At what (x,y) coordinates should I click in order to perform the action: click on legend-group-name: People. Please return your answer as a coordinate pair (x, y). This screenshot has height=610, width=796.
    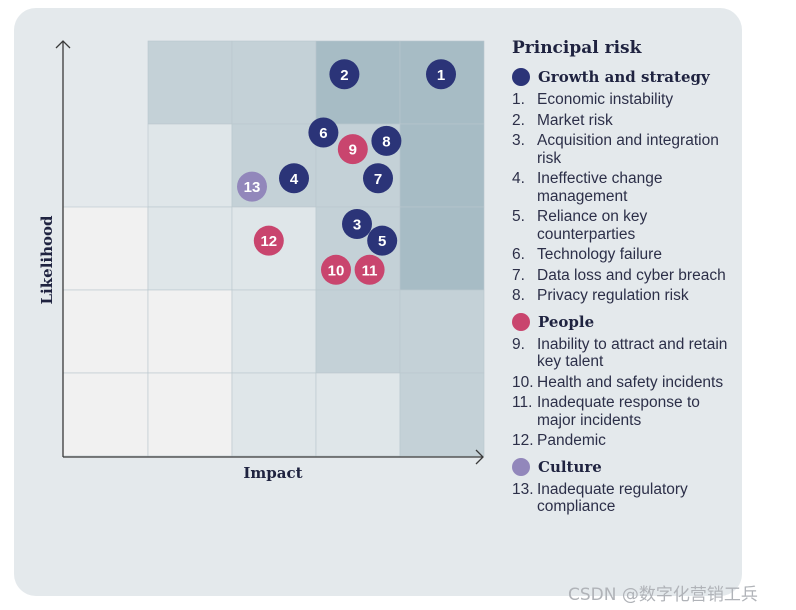
    Looking at the image, I should click on (566, 321).